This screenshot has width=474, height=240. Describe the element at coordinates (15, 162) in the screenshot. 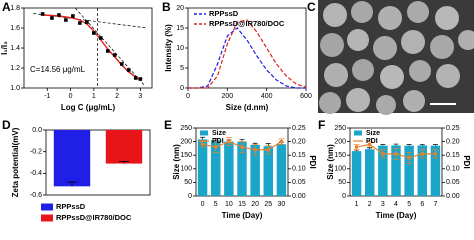

I see `y-axis-label: Zeta potential(mV)` at that location.